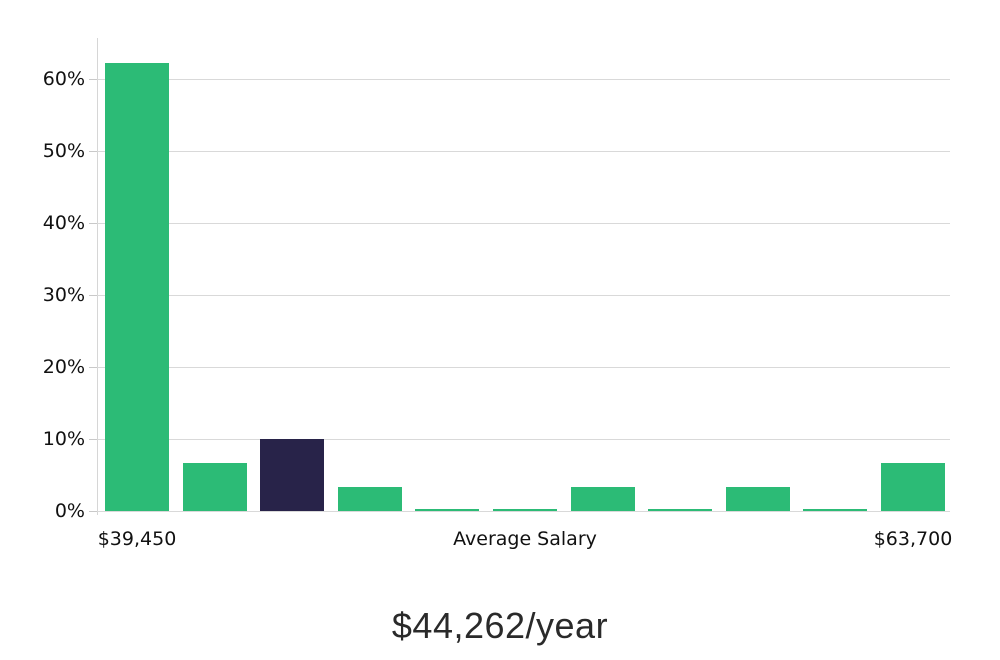 The image size is (1000, 660). What do you see at coordinates (97, 276) in the screenshot?
I see `y-axis-line` at bounding box center [97, 276].